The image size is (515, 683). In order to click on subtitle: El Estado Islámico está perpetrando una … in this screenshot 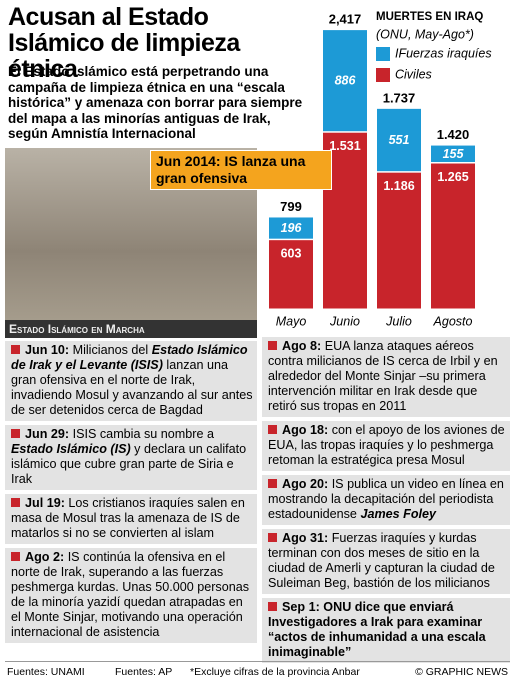, I will do `click(155, 102)`.